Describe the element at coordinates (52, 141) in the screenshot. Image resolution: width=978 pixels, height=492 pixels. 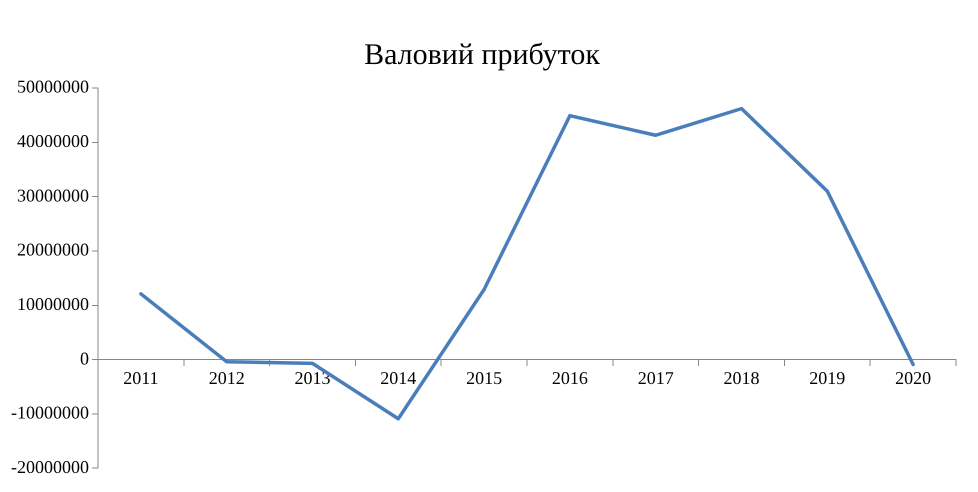
I see `y-tick-label: 40000000` at that location.